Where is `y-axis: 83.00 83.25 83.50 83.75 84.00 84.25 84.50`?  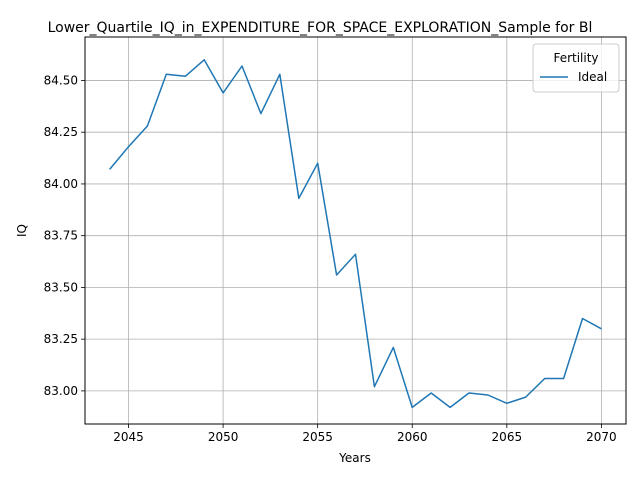
y-axis: 83.00 83.25 83.50 83.75 84.00 84.25 84.50 is located at coordinates (64, 235).